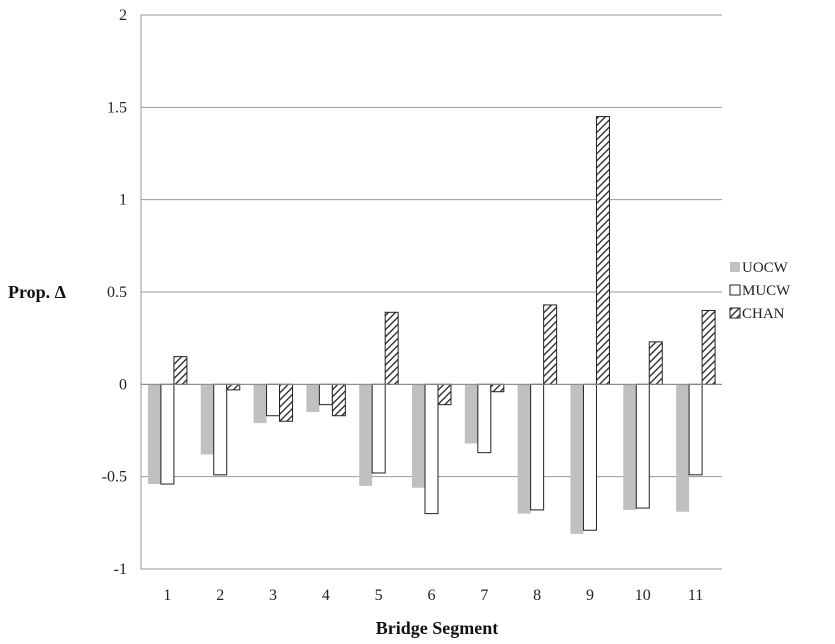 The height and width of the screenshot is (644, 835). What do you see at coordinates (735, 290) in the screenshot?
I see `legend-swatch-mucw` at bounding box center [735, 290].